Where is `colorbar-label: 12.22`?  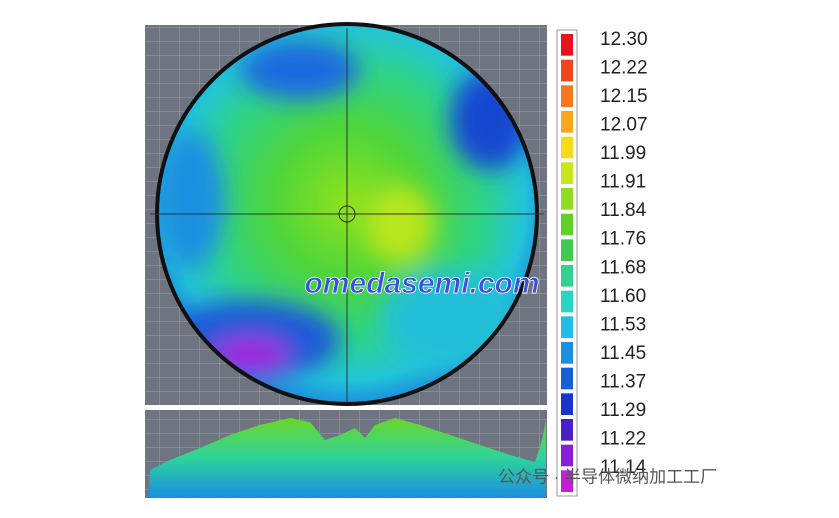
colorbar-label: 12.22 is located at coordinates (624, 68).